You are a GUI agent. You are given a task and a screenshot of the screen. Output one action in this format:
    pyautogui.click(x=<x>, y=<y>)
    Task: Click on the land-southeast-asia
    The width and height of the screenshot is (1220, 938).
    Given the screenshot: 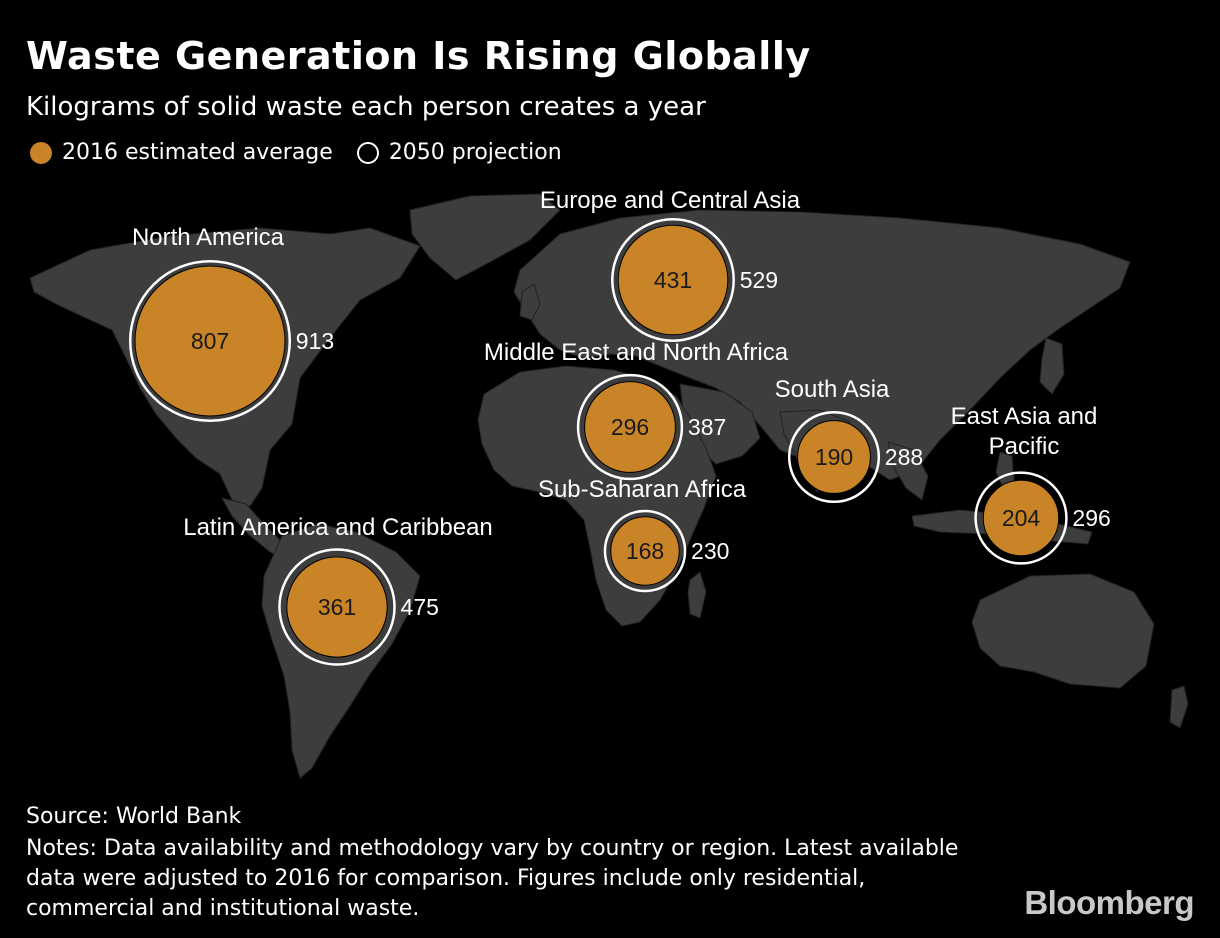 What is the action you would take?
    pyautogui.click(x=908, y=471)
    